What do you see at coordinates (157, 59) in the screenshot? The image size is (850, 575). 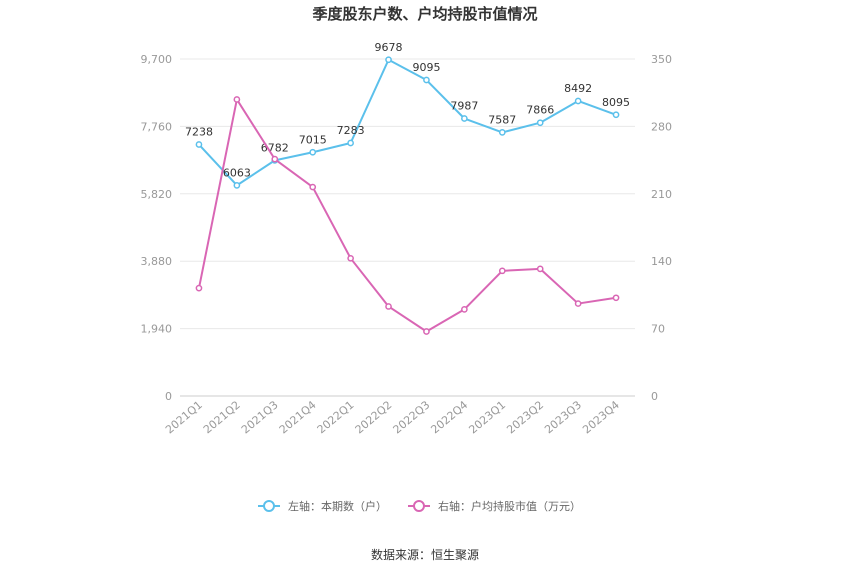 I see `left-tick-label: 9,700` at bounding box center [157, 59].